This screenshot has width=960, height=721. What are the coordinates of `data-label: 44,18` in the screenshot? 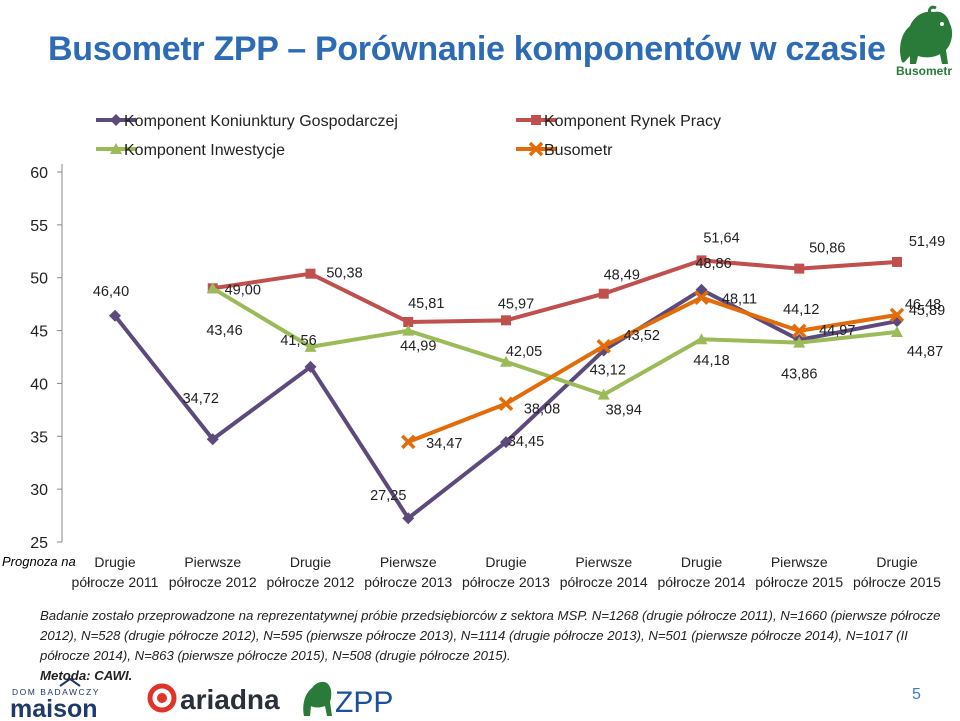 It's located at (711, 361).